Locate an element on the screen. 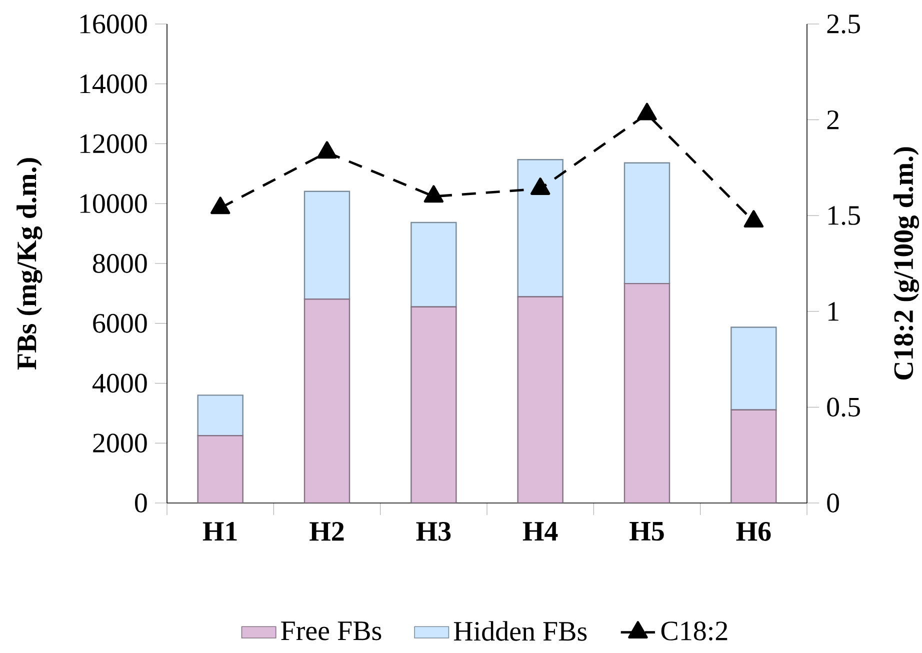 The image size is (922, 653). y-axis-title: FBs (mg/Kg d.m.) is located at coordinates (29, 264).